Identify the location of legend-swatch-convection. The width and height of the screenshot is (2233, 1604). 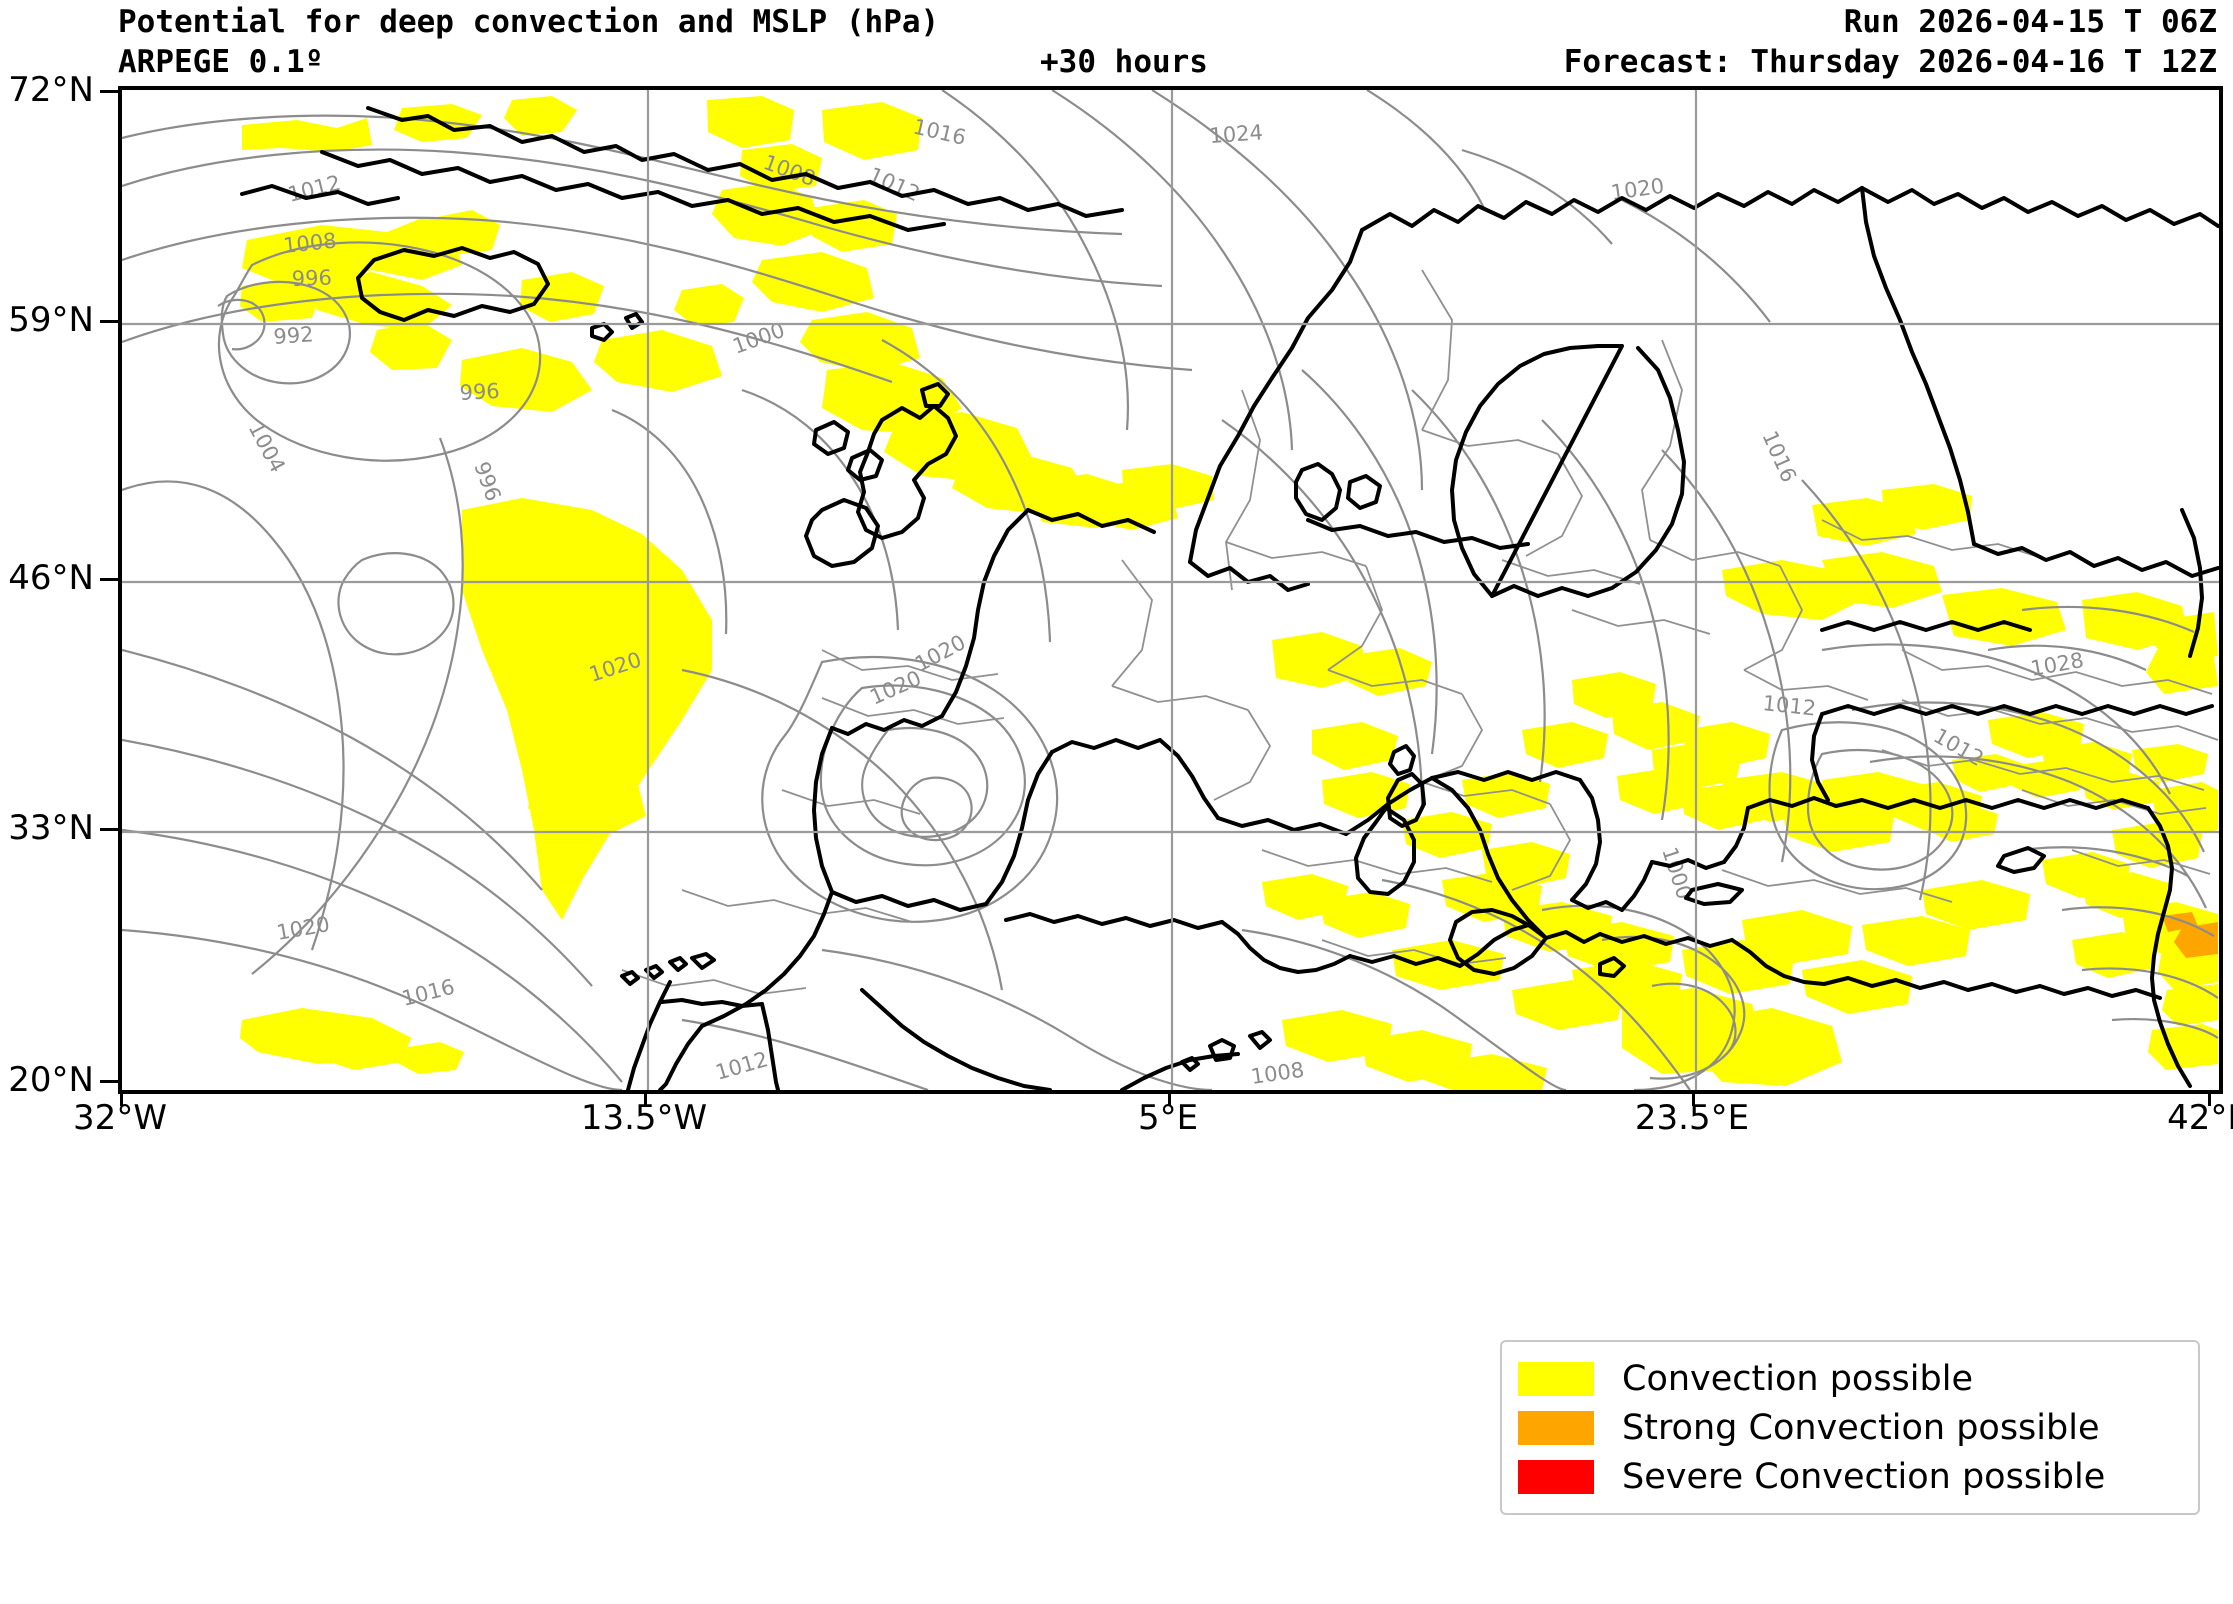
(1556, 1378).